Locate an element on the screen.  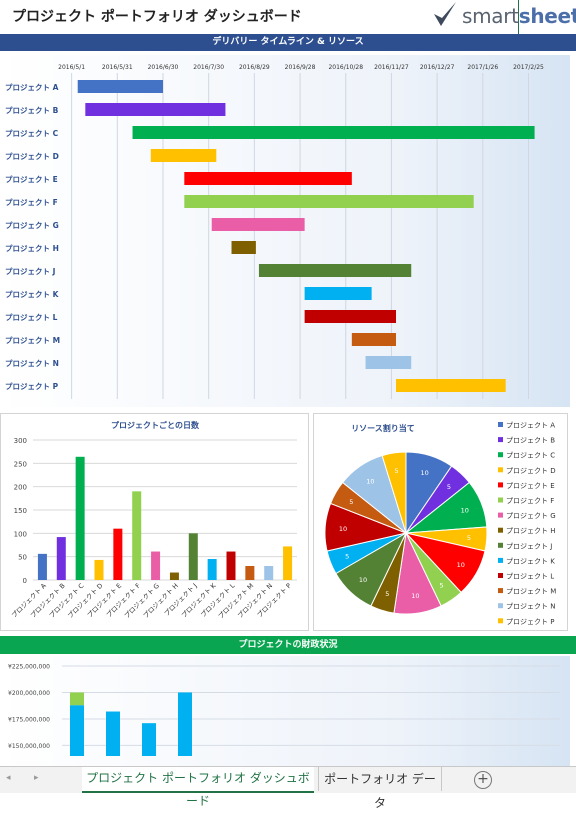
sheet-tab-bar: ◂ ▸ プロジェクト ポートフォリオ ダッシュボード ポートフォリオ データ + is located at coordinates (288, 788).